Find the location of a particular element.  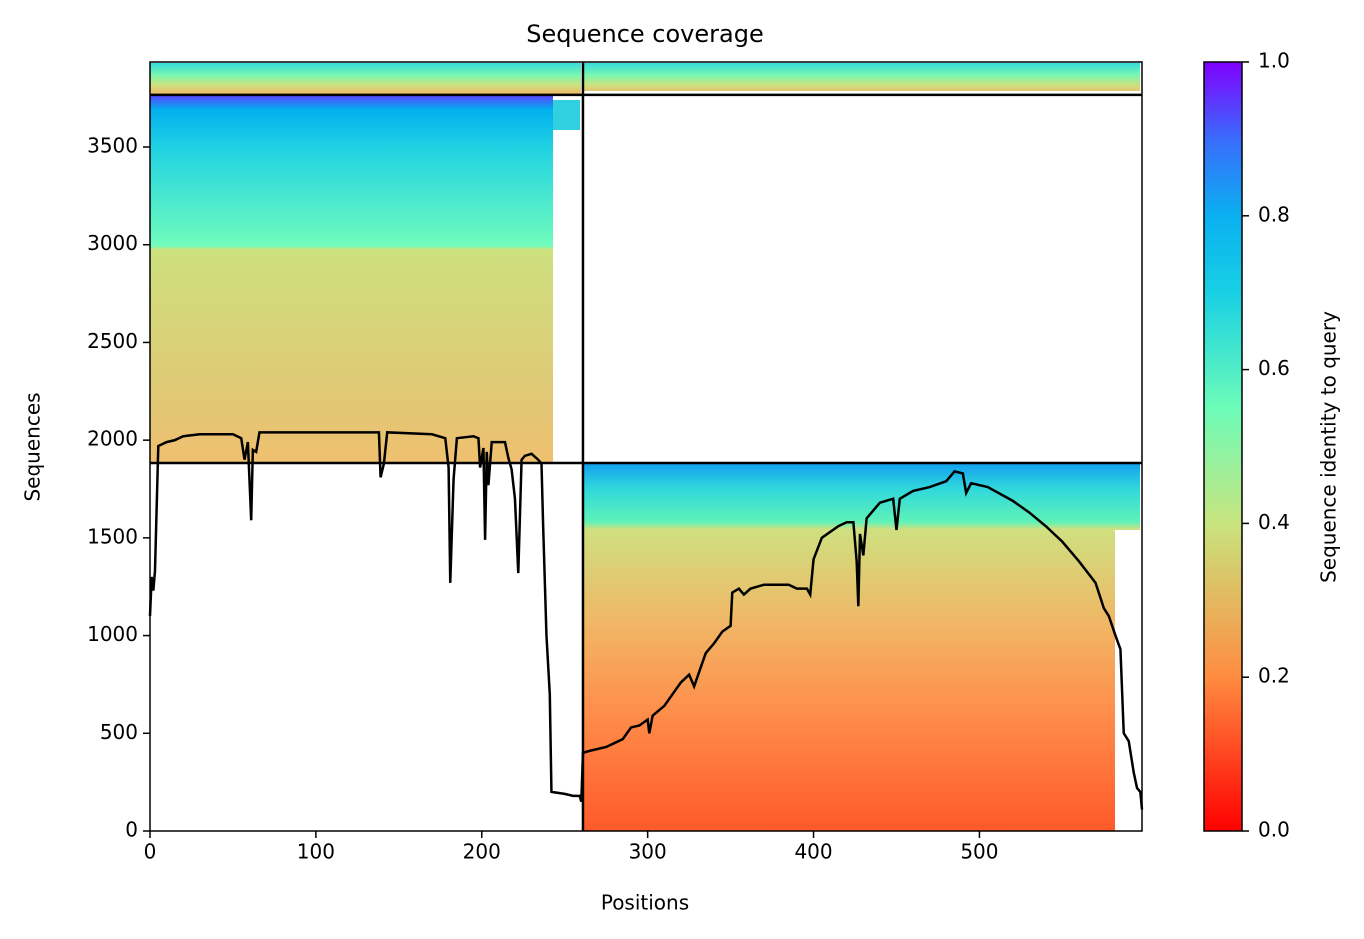

y-tick-label: 2500 is located at coordinates (112, 341).